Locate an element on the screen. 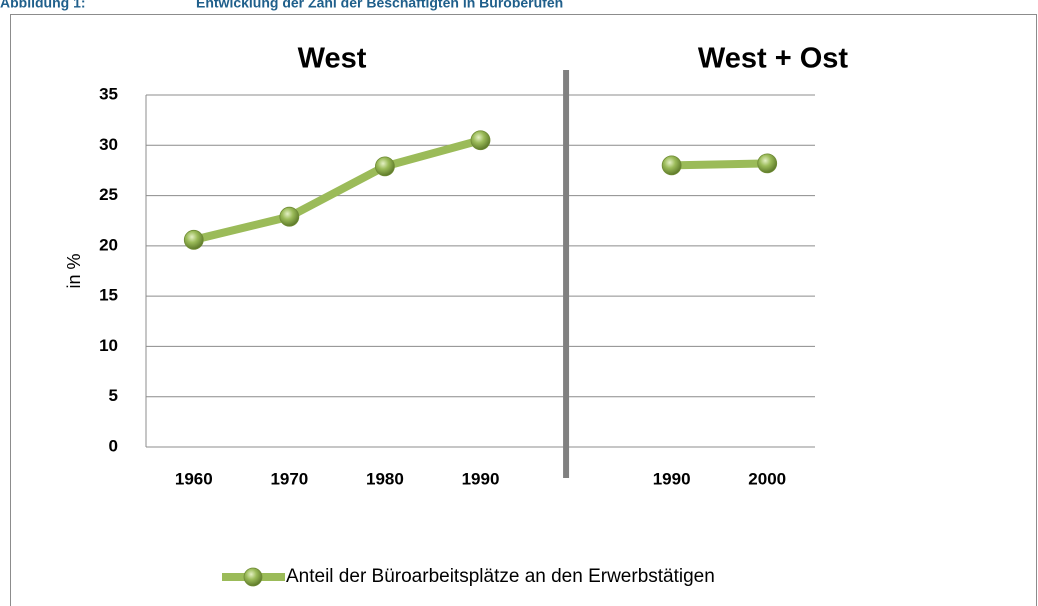 Image resolution: width=1038 pixels, height=606 pixels. legend-swatch-marker is located at coordinates (253, 577).